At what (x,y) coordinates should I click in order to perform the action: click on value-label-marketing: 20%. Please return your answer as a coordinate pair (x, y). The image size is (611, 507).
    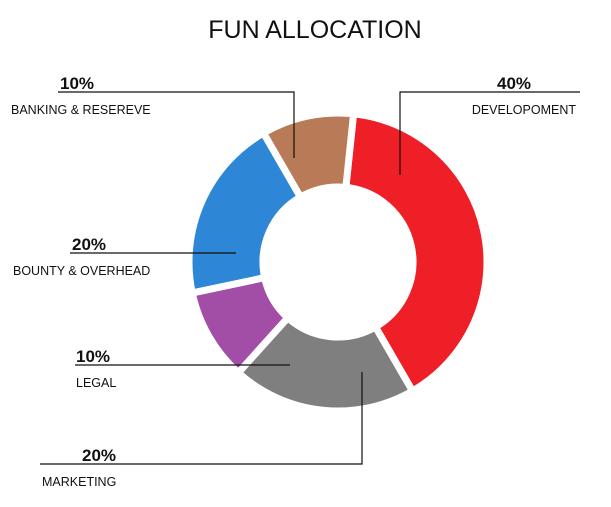
    Looking at the image, I should click on (99, 455).